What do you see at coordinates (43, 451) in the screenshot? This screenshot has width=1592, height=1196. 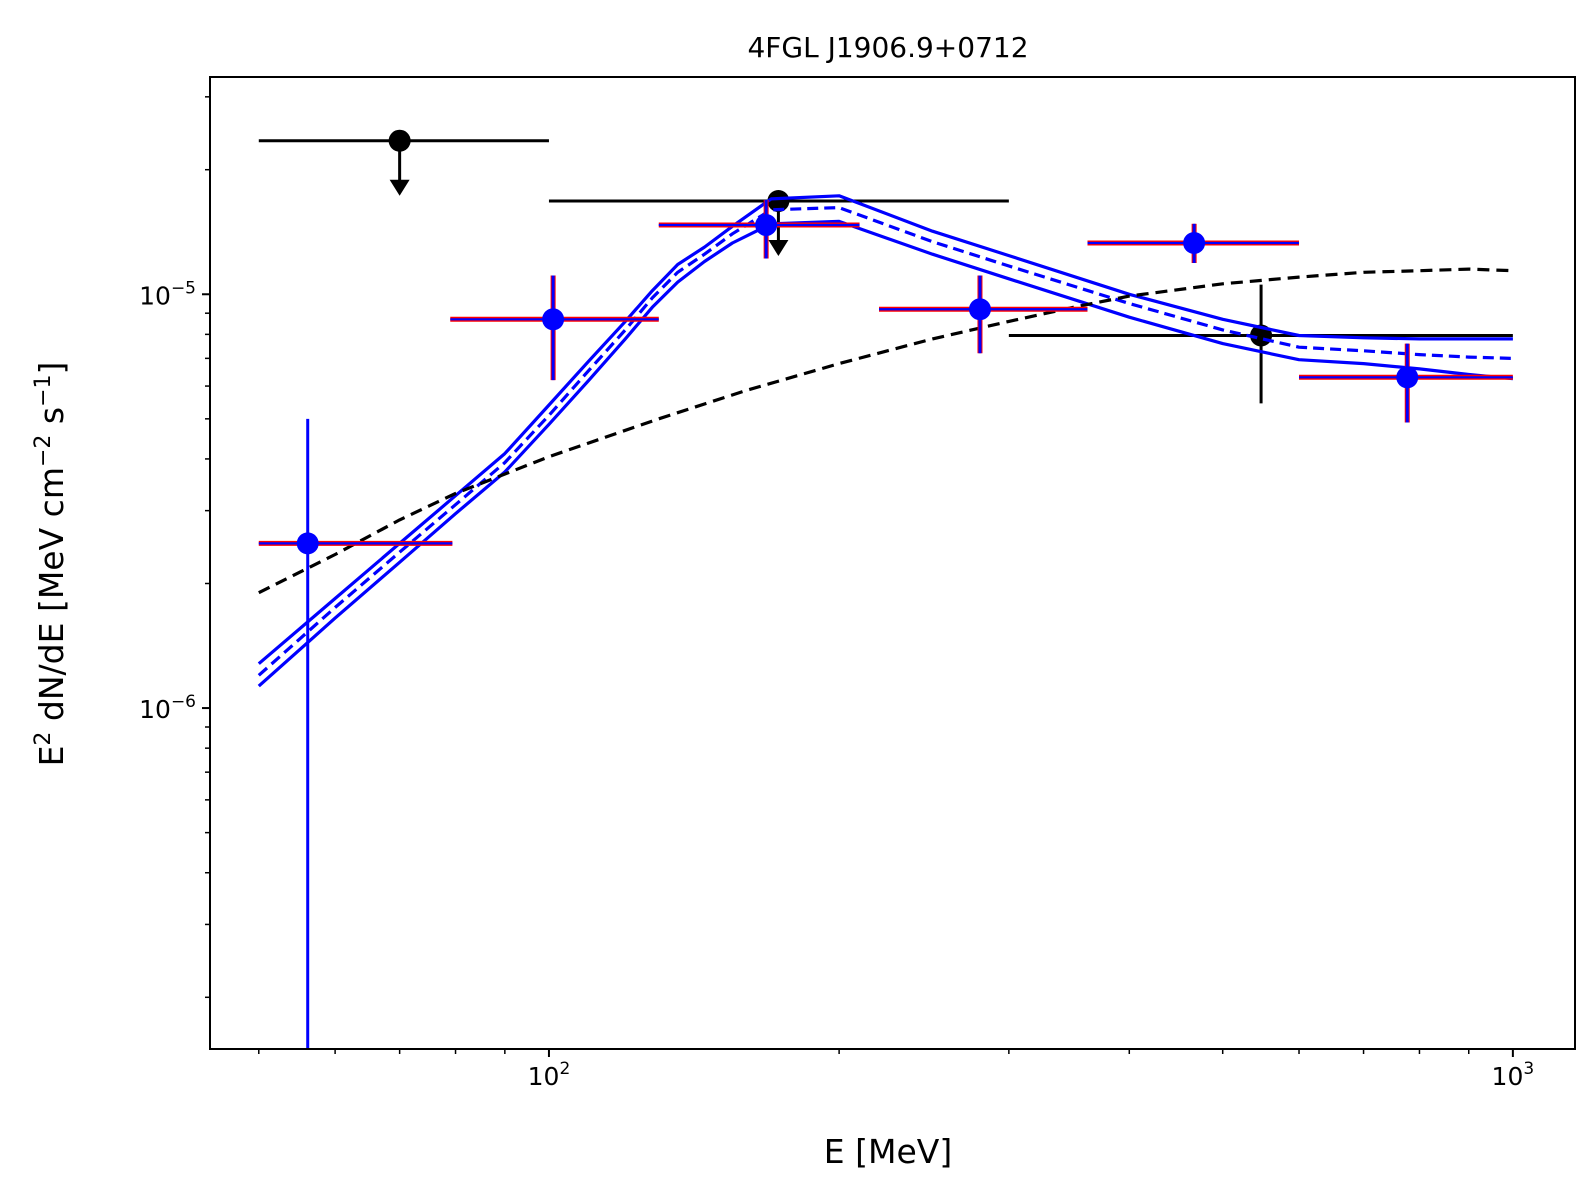 I see `y-title-sup2: −2` at bounding box center [43, 451].